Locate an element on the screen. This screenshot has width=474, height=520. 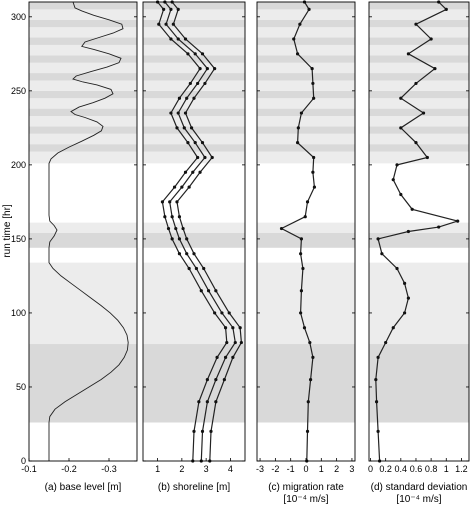
x-tick-label-d-2: 0.4 is located at coordinates (401, 469).